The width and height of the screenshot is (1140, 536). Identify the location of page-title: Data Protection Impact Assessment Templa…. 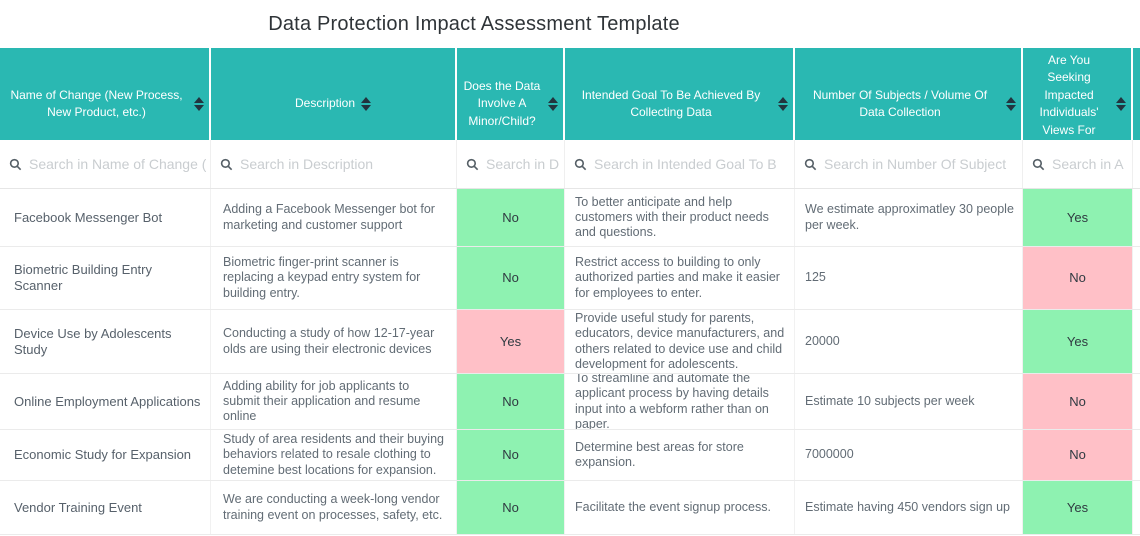
(474, 23).